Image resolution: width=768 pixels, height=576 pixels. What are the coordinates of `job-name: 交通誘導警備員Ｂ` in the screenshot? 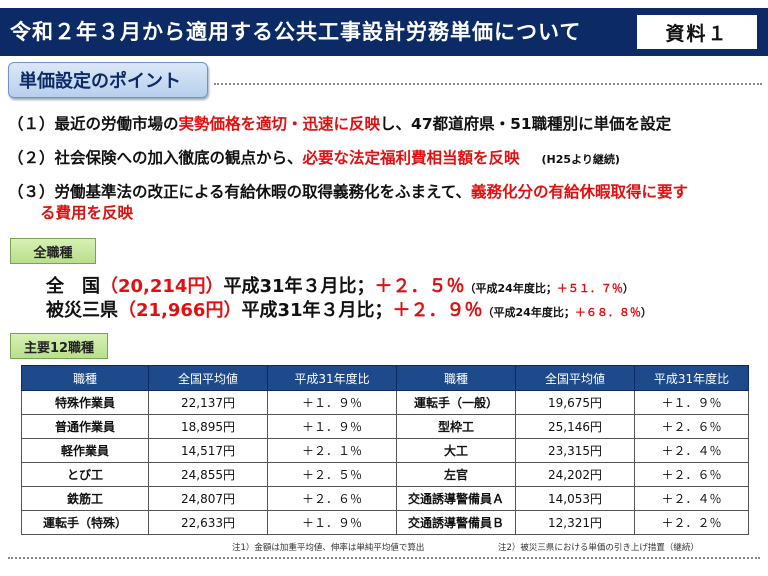 It's located at (456, 522).